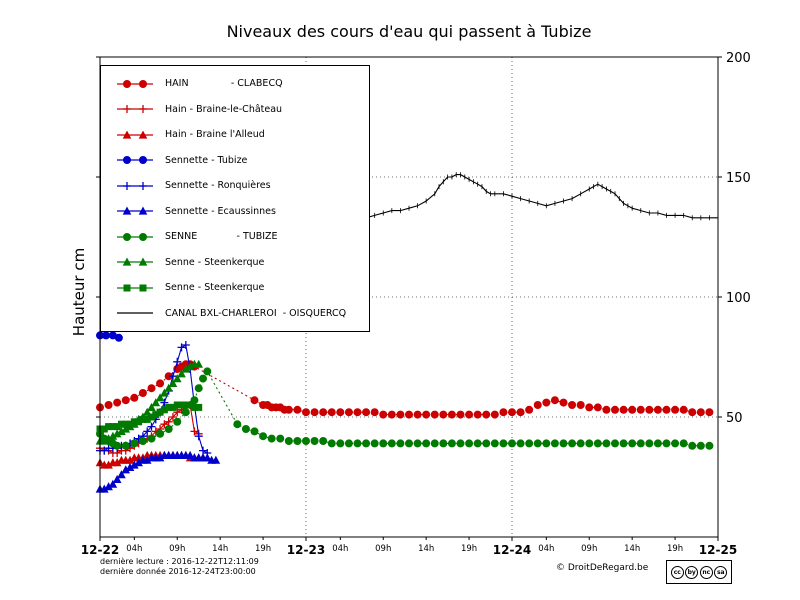 The width and height of the screenshot is (800, 600). Describe the element at coordinates (306, 550) in the screenshot. I see `x-major-tick-label: 12-23` at that location.